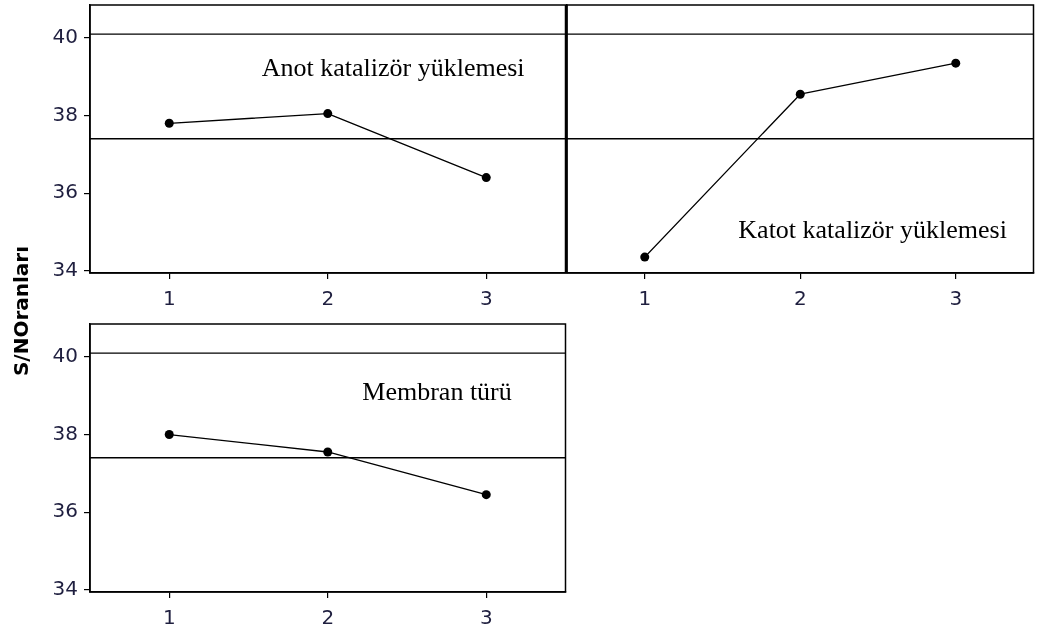 The height and width of the screenshot is (637, 1038). Describe the element at coordinates (872, 229) in the screenshot. I see `text: Katot katalizör yüklemesi` at that location.